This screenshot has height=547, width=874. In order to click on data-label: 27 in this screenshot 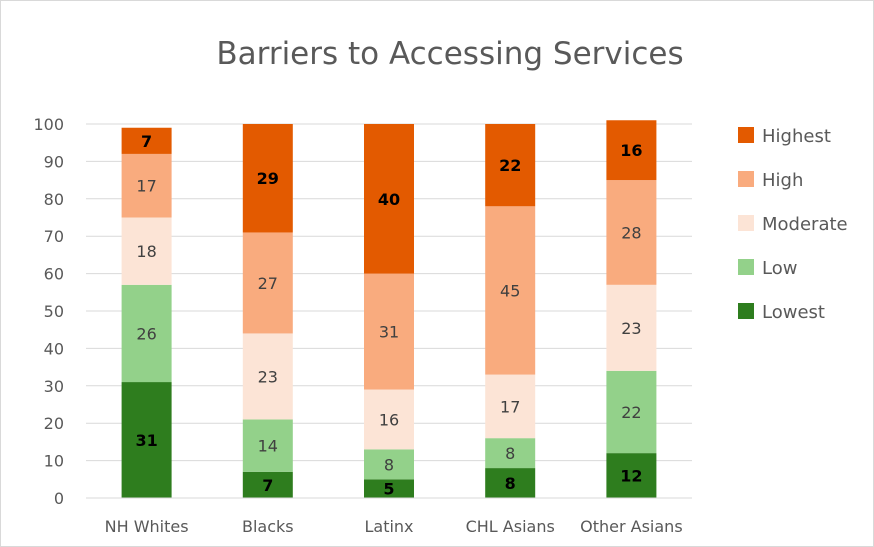, I will do `click(268, 283)`.